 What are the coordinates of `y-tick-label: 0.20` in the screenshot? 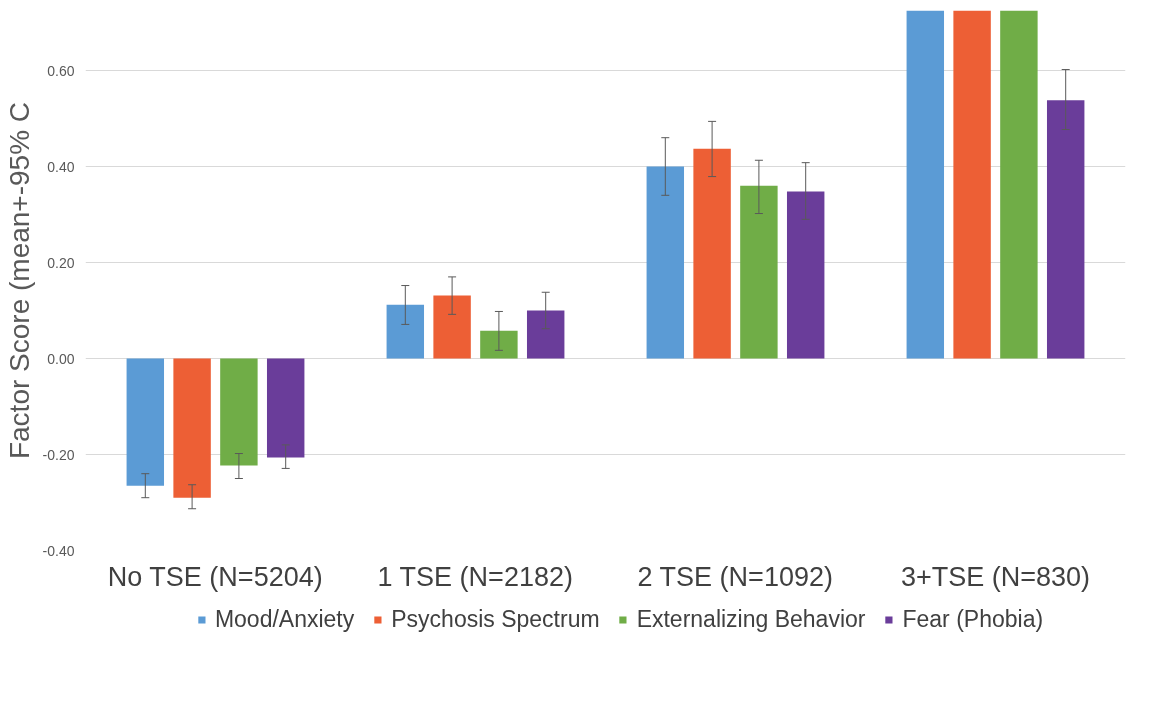 It's located at (61, 262).